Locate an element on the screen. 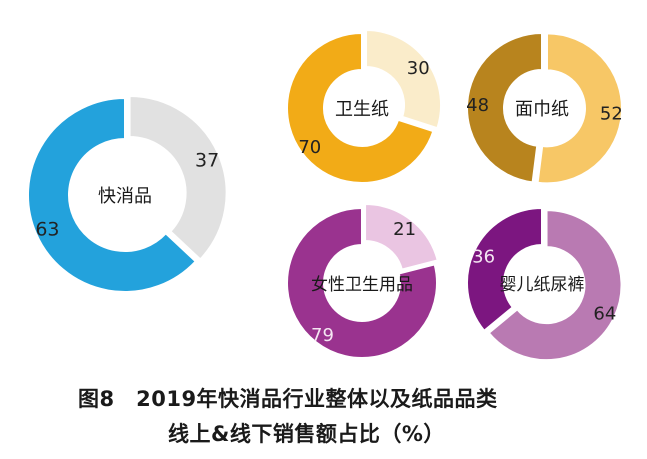  donut-title: 卫生纸 is located at coordinates (362, 109).